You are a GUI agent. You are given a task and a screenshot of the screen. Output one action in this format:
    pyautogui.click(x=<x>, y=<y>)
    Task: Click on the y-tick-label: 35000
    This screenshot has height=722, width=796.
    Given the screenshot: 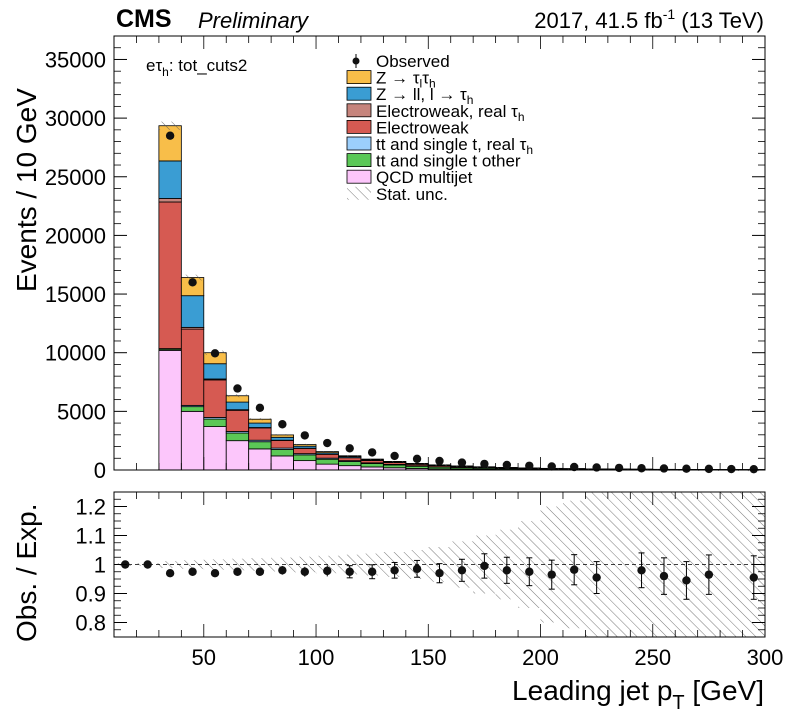 What is the action you would take?
    pyautogui.click(x=75, y=59)
    